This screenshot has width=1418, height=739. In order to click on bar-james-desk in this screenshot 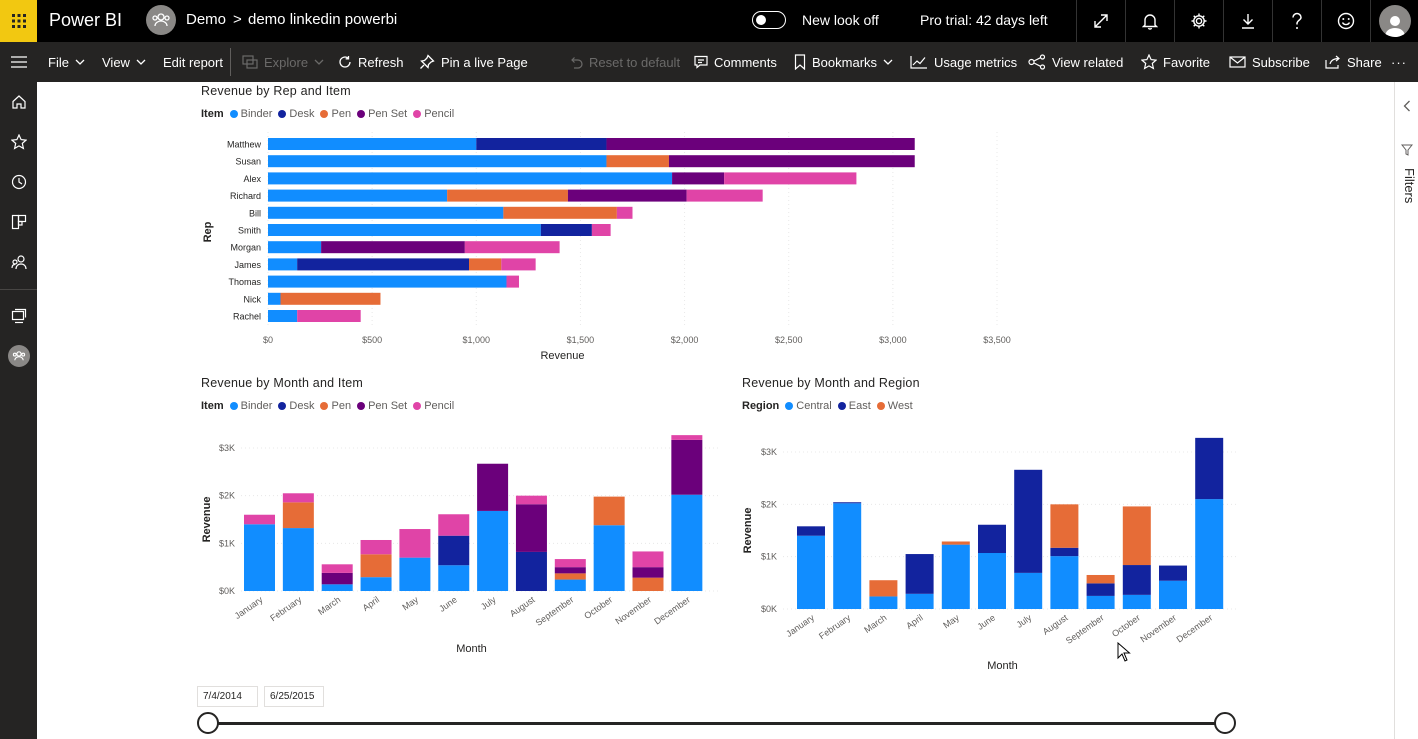, I will do `click(383, 264)`.